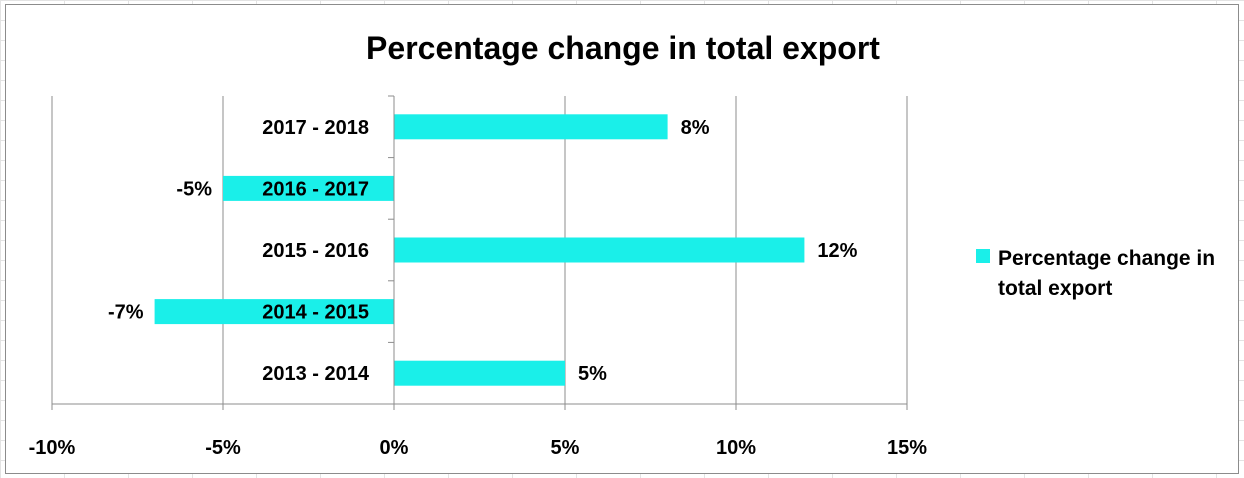  What do you see at coordinates (531, 127) in the screenshot?
I see `bar-2017-2018` at bounding box center [531, 127].